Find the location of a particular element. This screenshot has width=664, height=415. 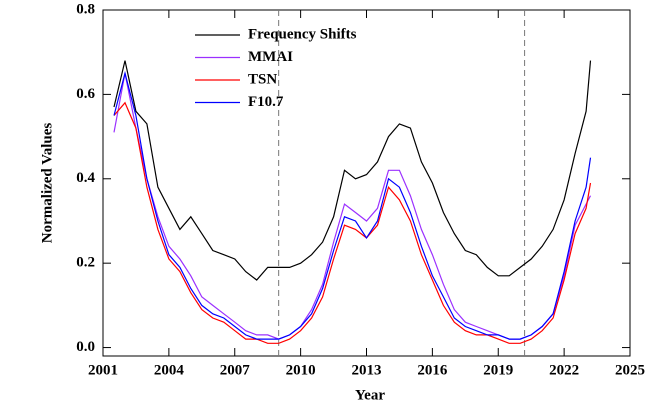

x-tick-label: 2001 is located at coordinates (103, 370).